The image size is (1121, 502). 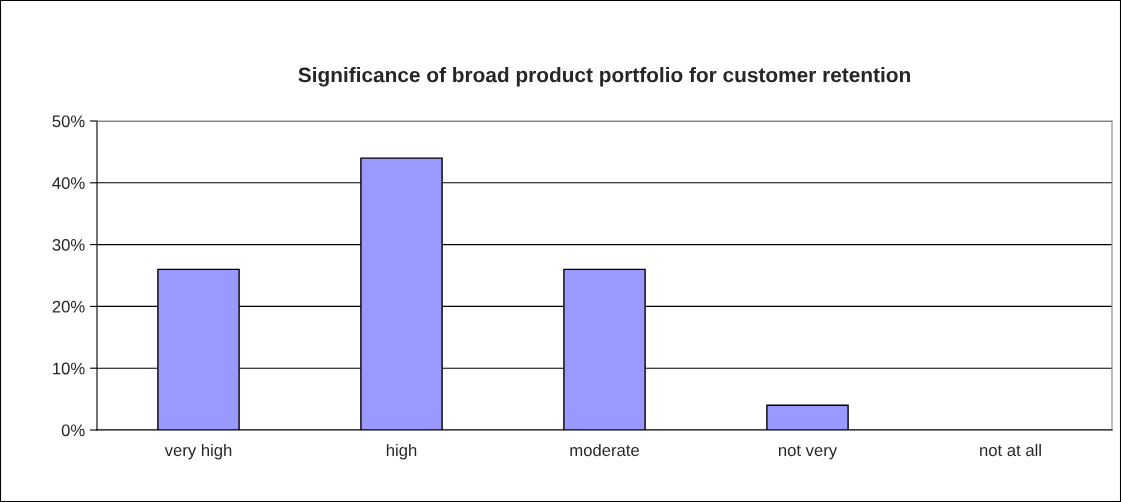 I want to click on x-tick-label: not very, so click(x=808, y=452).